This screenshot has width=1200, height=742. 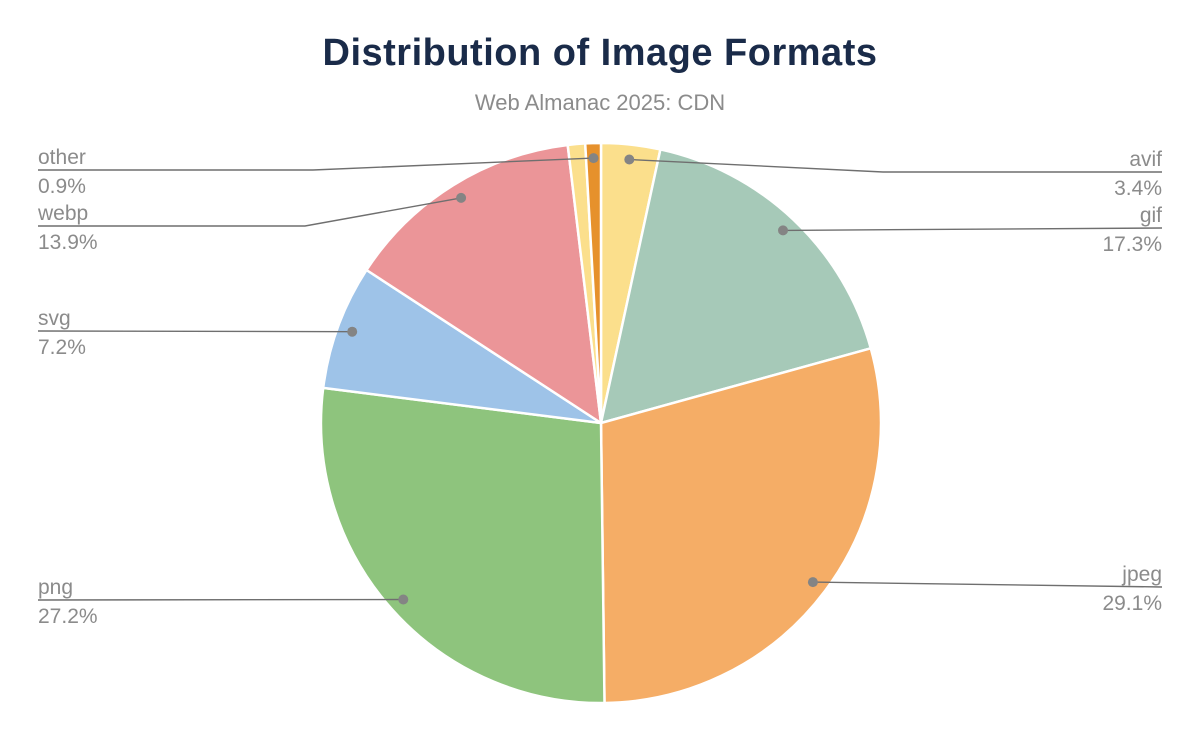 What do you see at coordinates (250, 212) in the screenshot?
I see `label-connector-webp` at bounding box center [250, 212].